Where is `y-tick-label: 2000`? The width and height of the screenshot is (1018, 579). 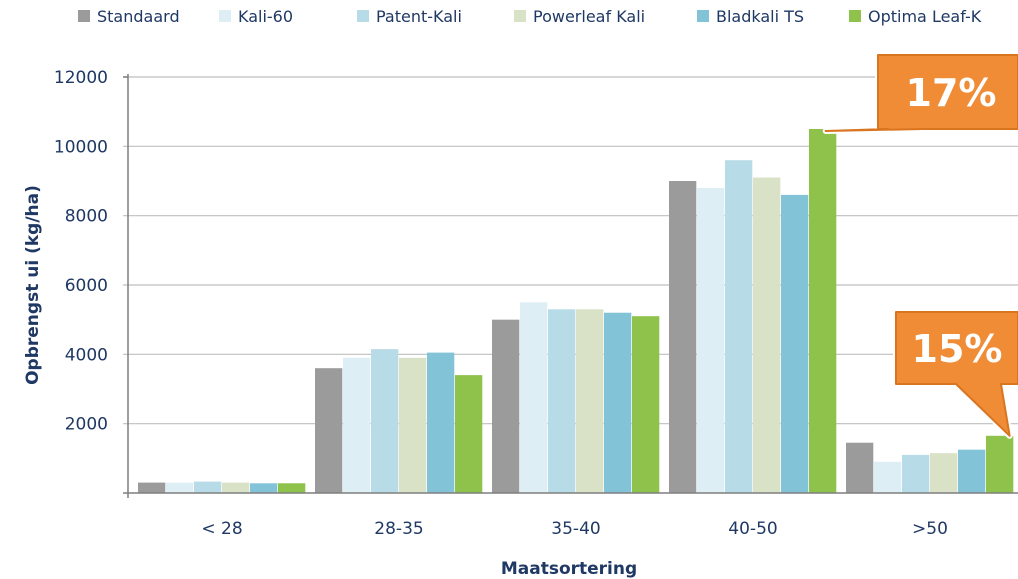 y-tick-label: 2000 is located at coordinates (86, 425).